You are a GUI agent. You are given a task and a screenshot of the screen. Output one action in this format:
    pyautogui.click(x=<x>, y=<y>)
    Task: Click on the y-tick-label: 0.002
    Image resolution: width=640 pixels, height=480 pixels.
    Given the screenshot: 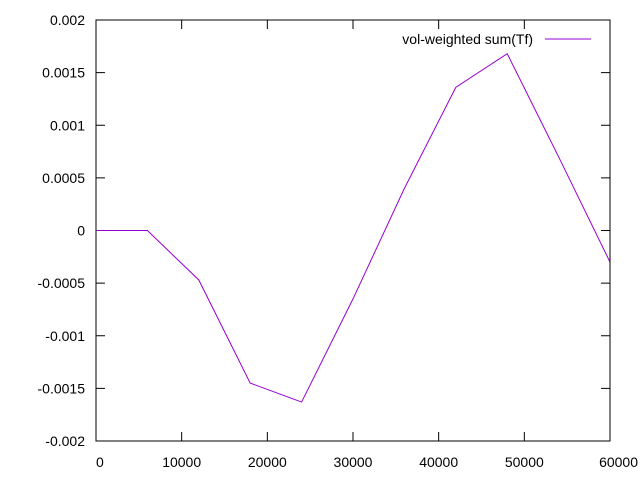 What is the action you would take?
    pyautogui.click(x=67, y=20)
    